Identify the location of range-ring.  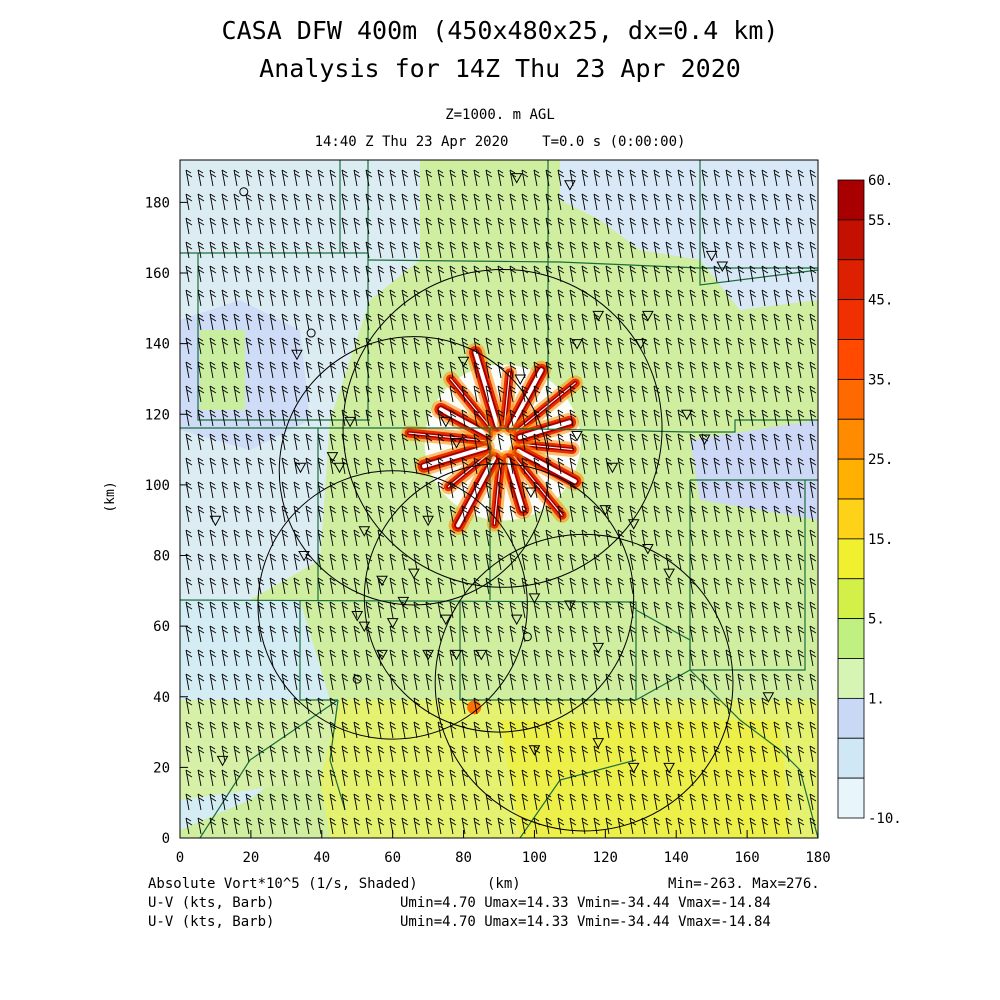
(502, 428).